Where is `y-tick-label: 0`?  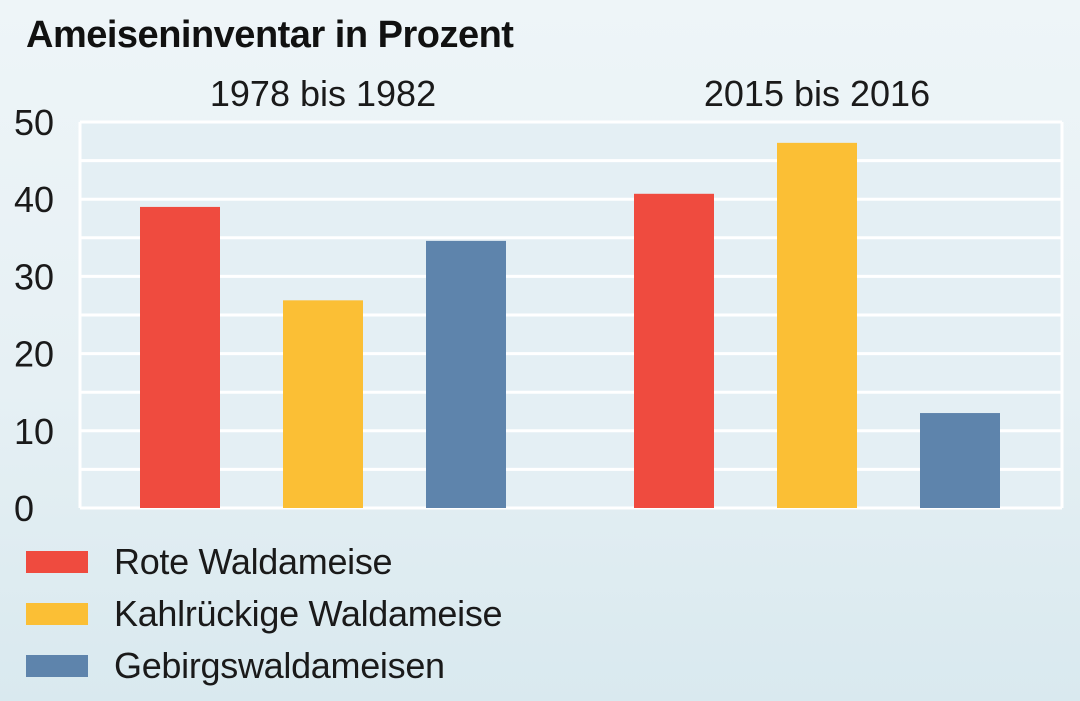 y-tick-label: 0 is located at coordinates (24, 508).